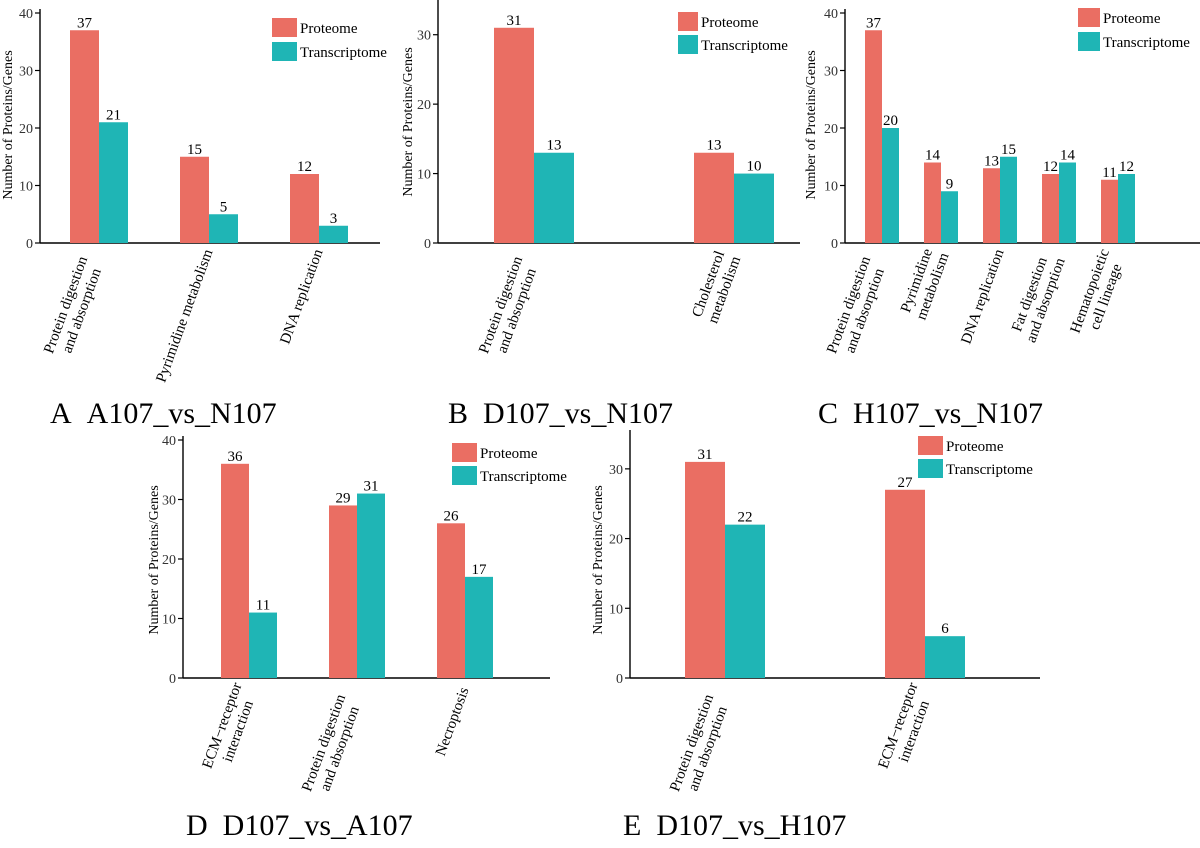  I want to click on data-label: 20, so click(890, 121).